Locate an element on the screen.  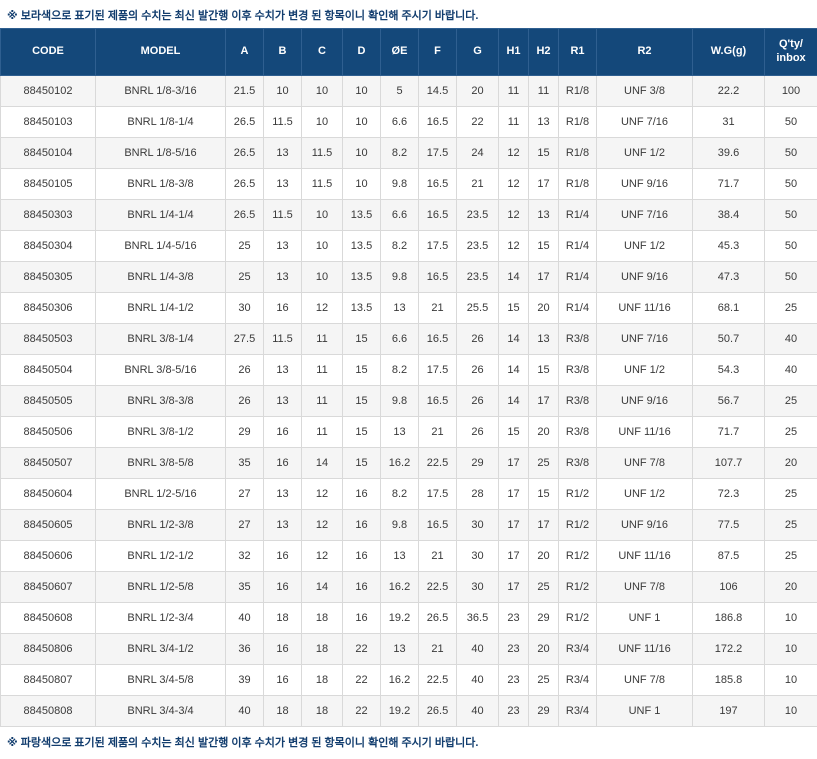
table-cell: 87.5 is located at coordinates (729, 556).